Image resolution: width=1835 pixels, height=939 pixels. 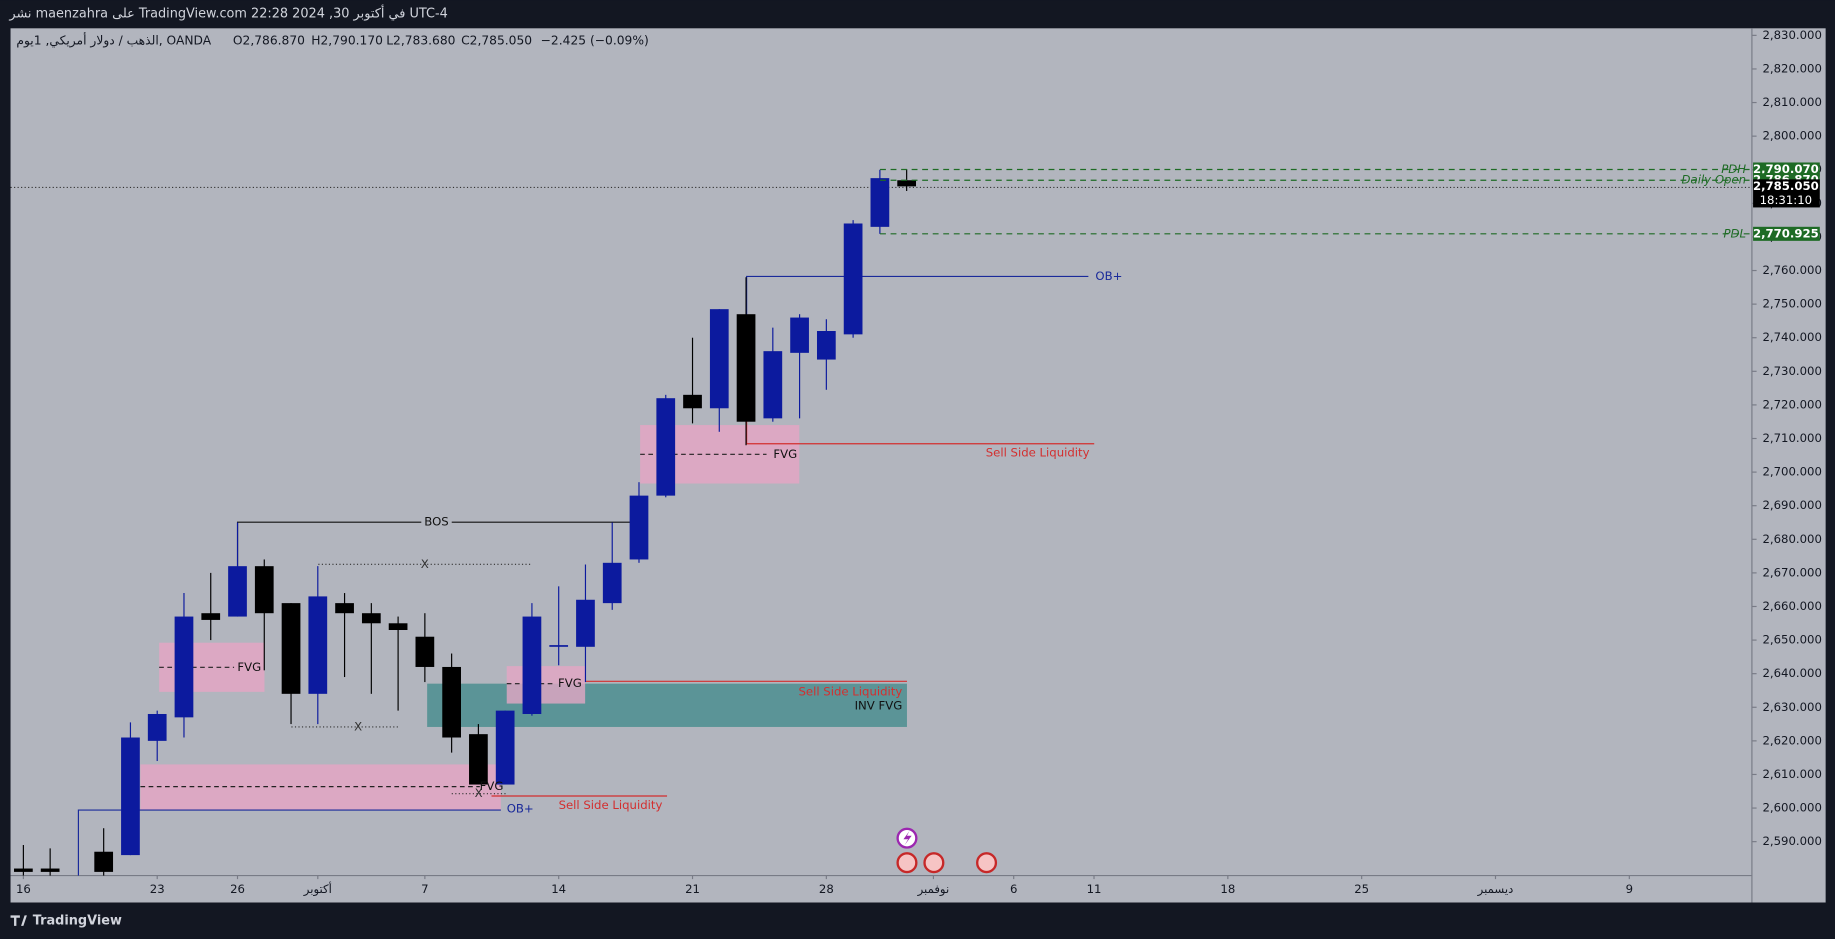 I want to click on level-label: Daily Open, so click(x=1714, y=180).